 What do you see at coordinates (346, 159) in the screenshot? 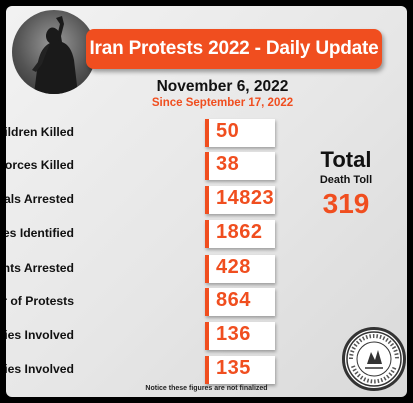
I see `total-title: Total` at bounding box center [346, 159].